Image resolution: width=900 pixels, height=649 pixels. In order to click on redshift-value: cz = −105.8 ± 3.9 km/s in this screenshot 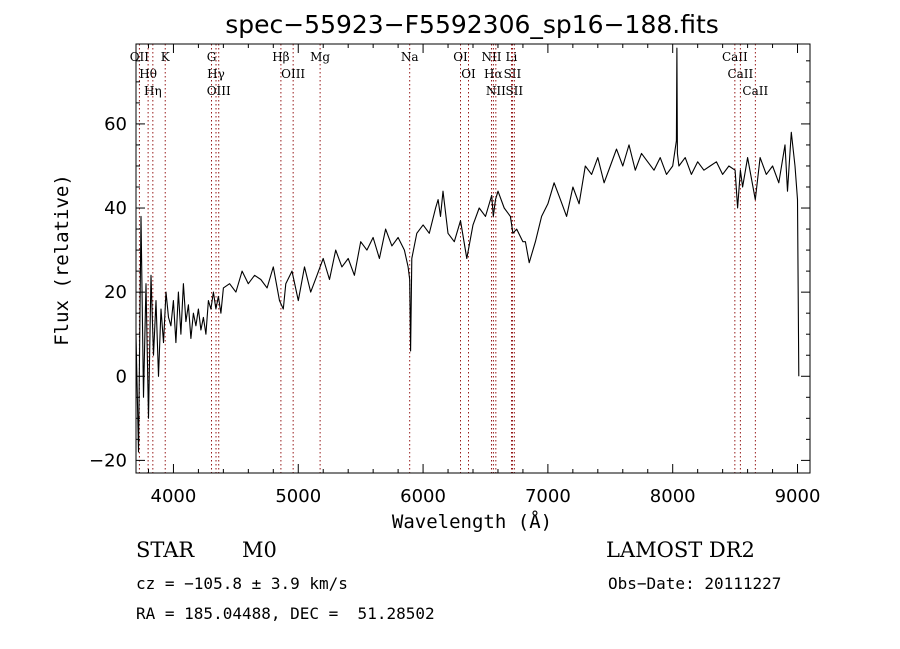, I will do `click(242, 583)`.